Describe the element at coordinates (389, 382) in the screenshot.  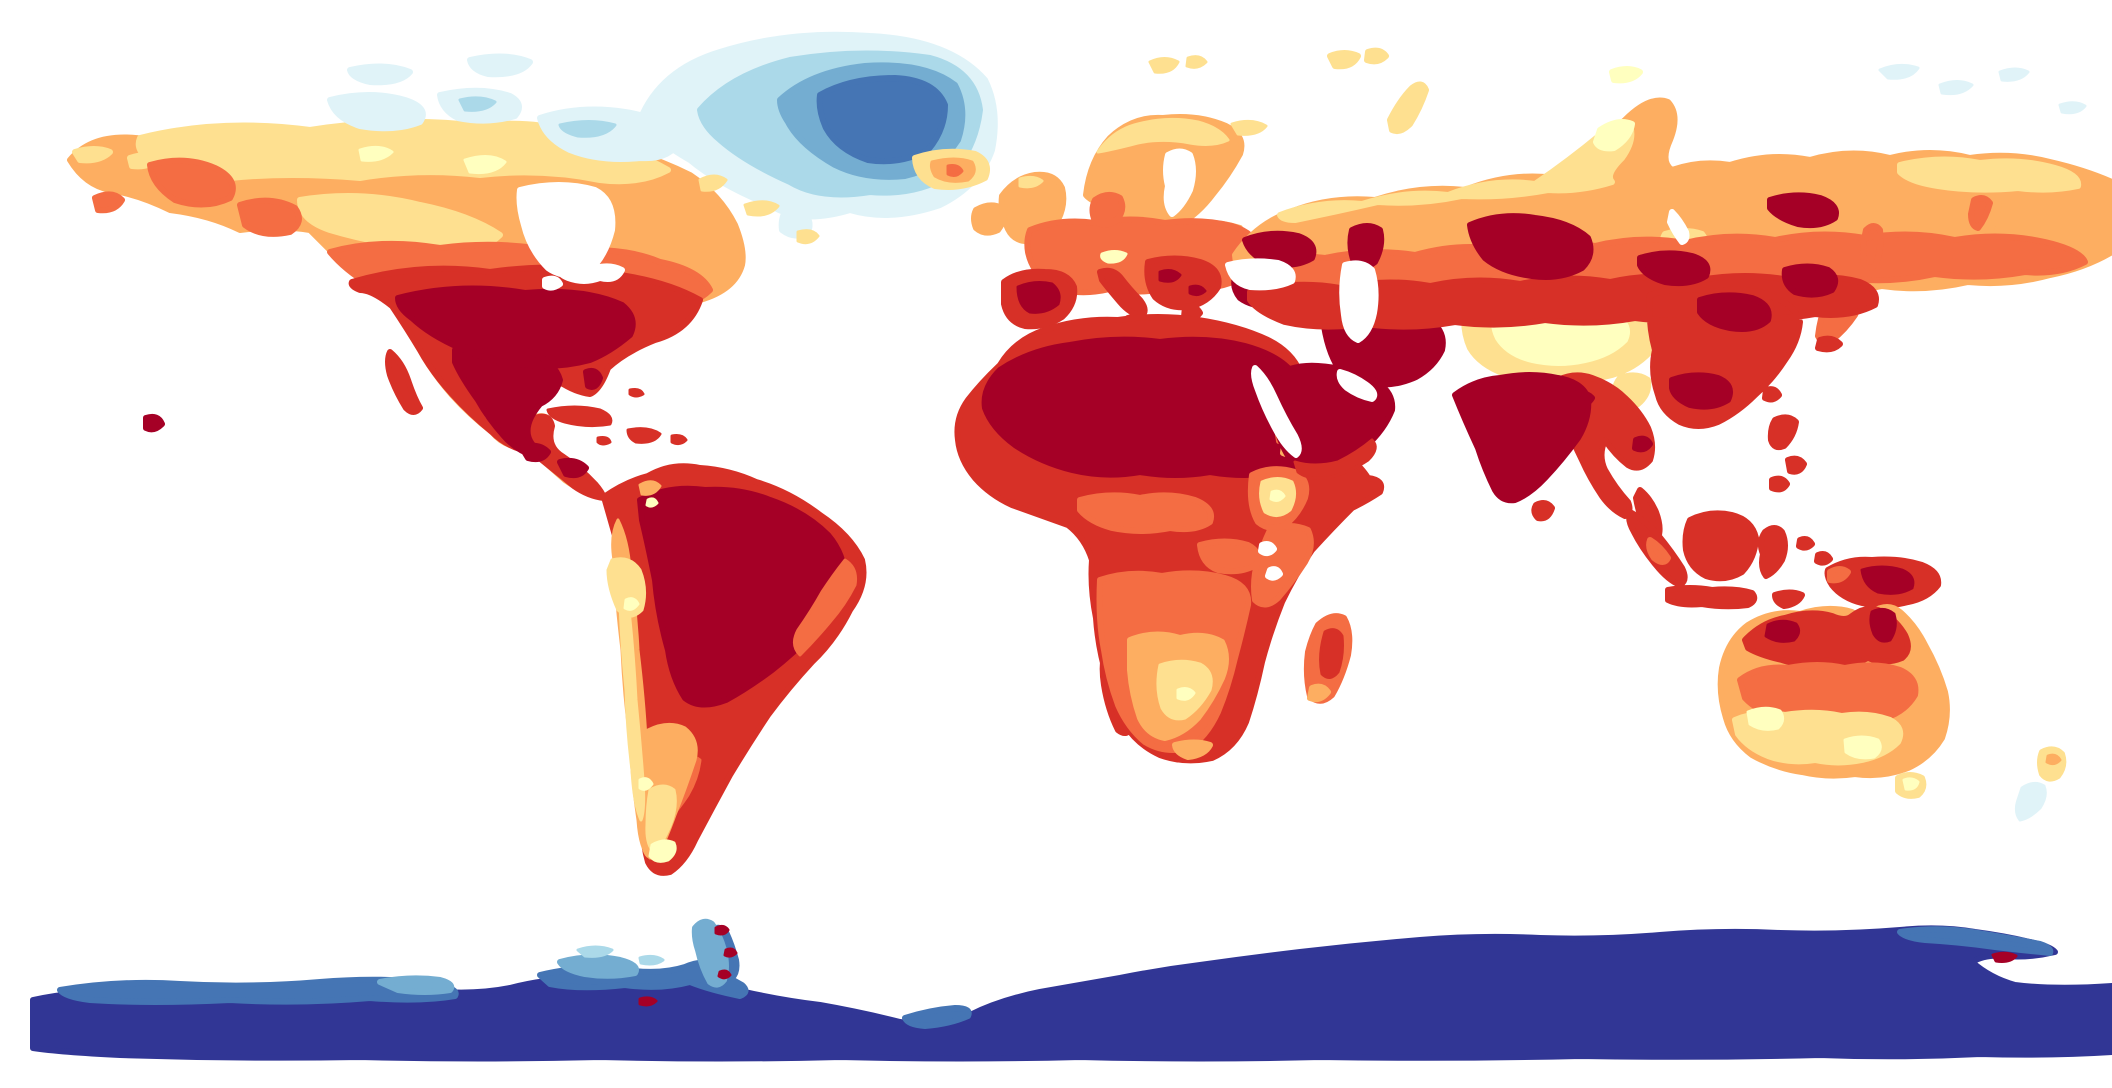
I see `na-contour-darkred-cores` at that location.